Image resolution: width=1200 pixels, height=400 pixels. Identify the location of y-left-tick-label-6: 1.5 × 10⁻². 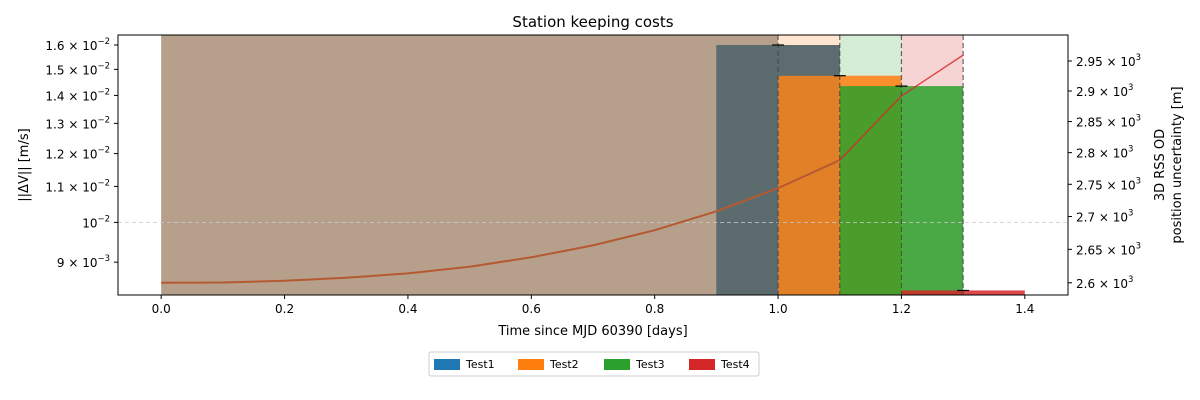
(77, 69).